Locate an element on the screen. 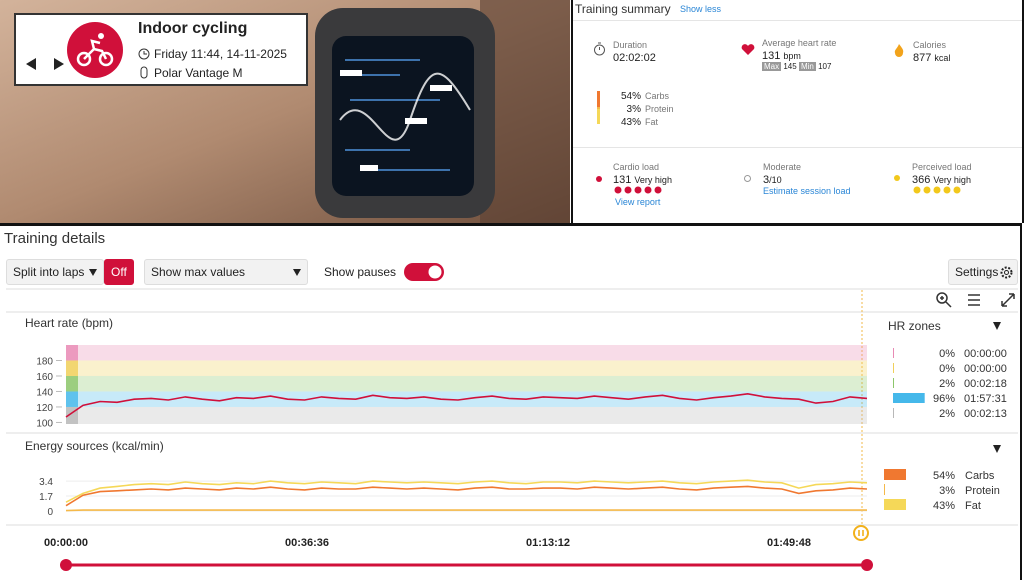  legend-share: 54% is located at coordinates (944, 476).